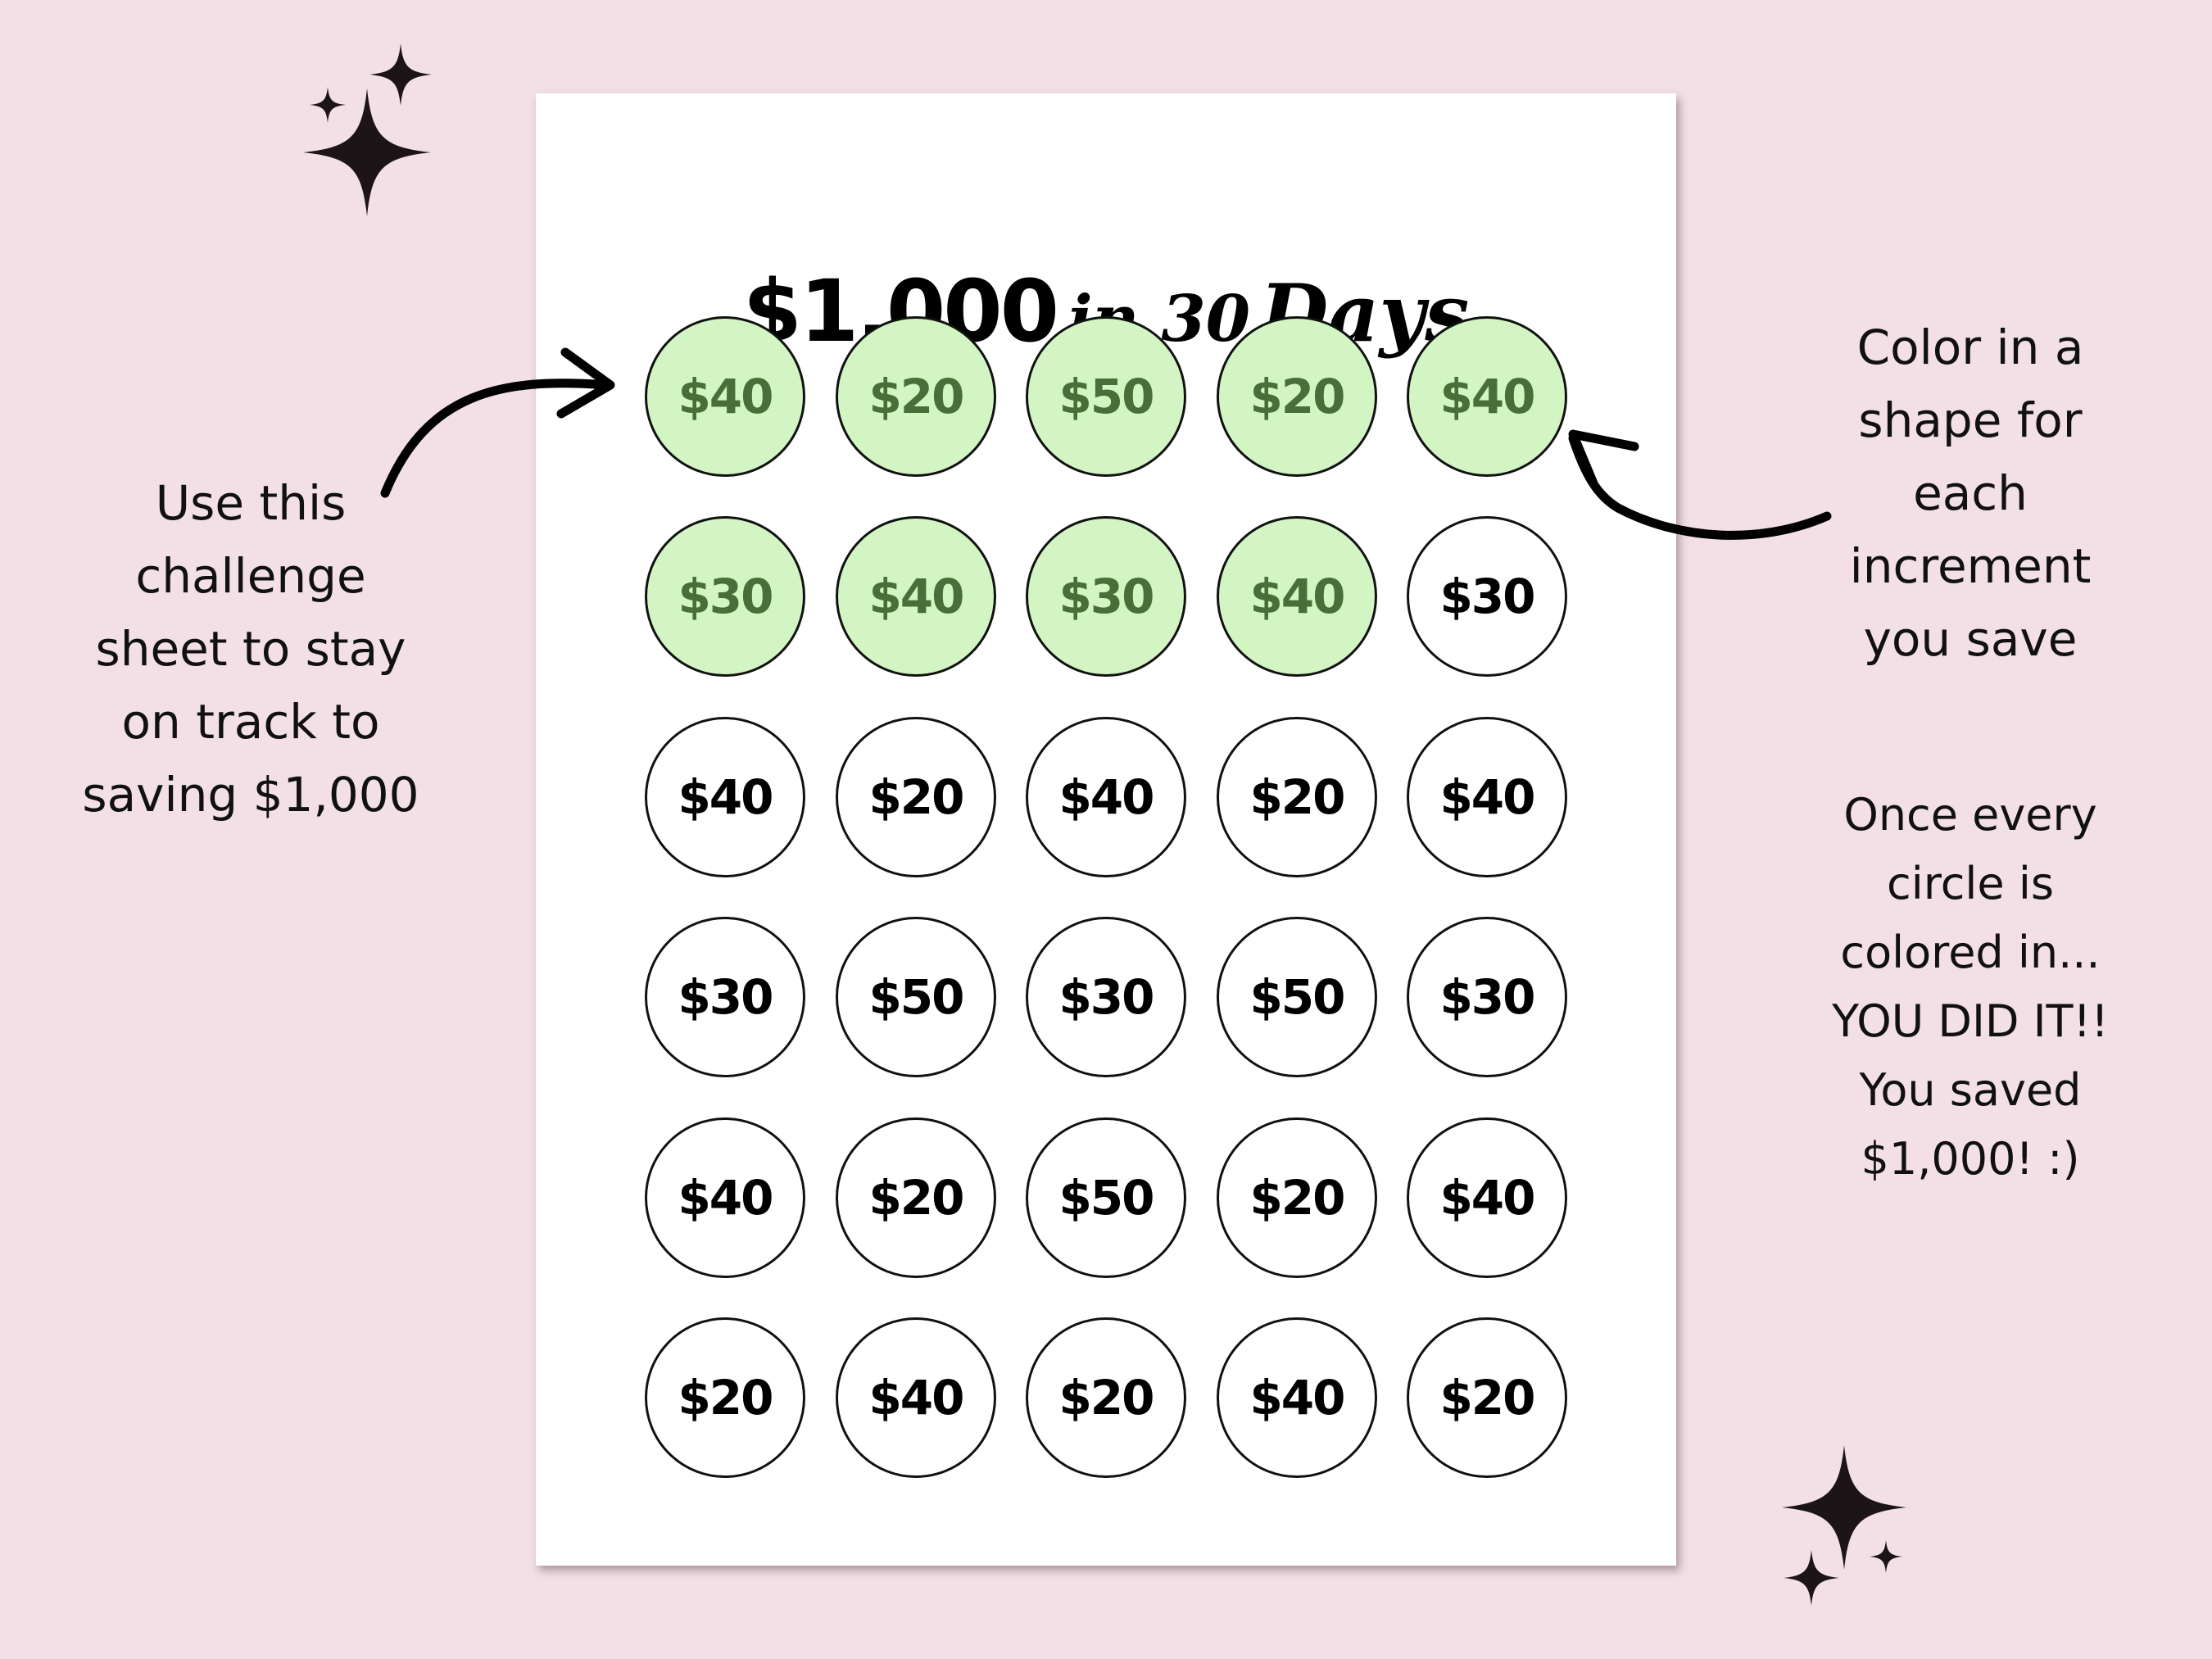 The width and height of the screenshot is (2212, 1659). Describe the element at coordinates (1970, 815) in the screenshot. I see `note-line: Once every` at that location.